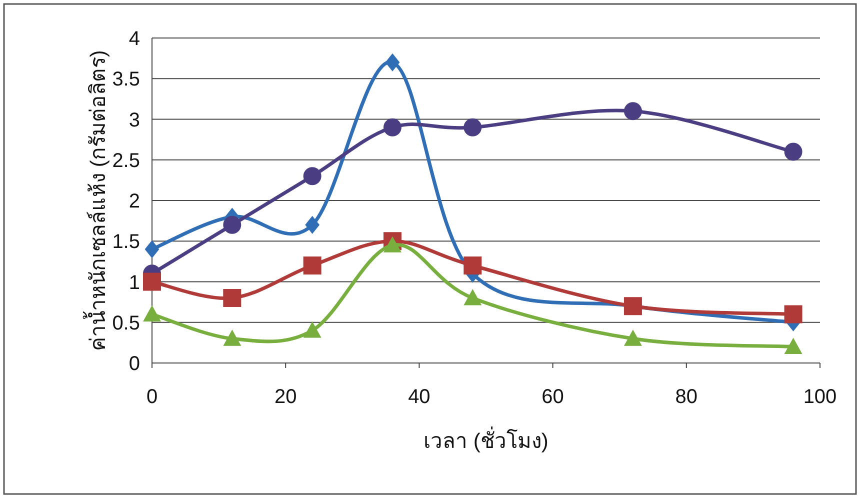 This screenshot has height=498, width=860. Describe the element at coordinates (553, 397) in the screenshot. I see `x-tick-label: 60` at that location.